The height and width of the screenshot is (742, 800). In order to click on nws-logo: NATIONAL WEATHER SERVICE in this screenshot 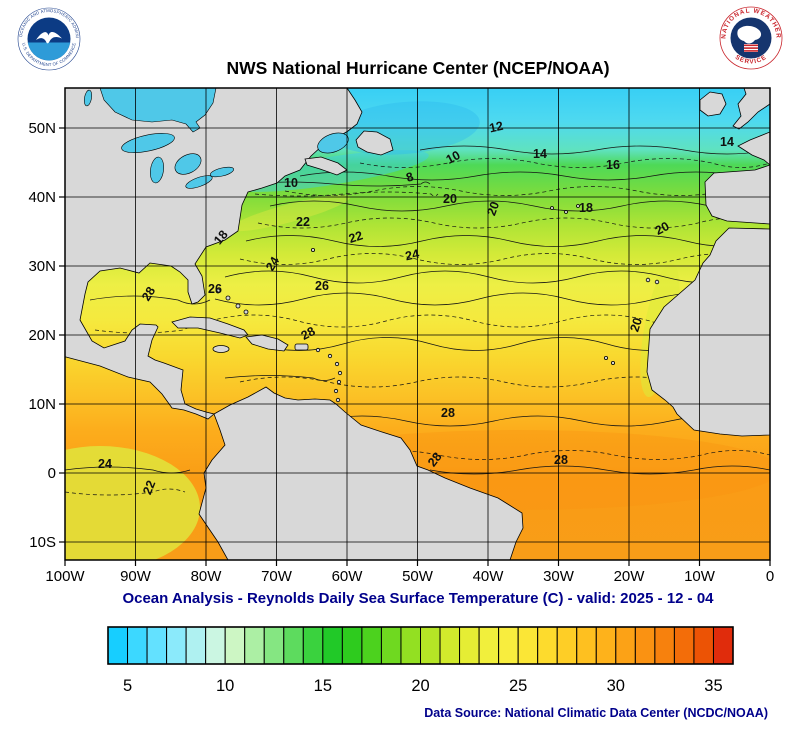, I will do `click(751, 38)`.